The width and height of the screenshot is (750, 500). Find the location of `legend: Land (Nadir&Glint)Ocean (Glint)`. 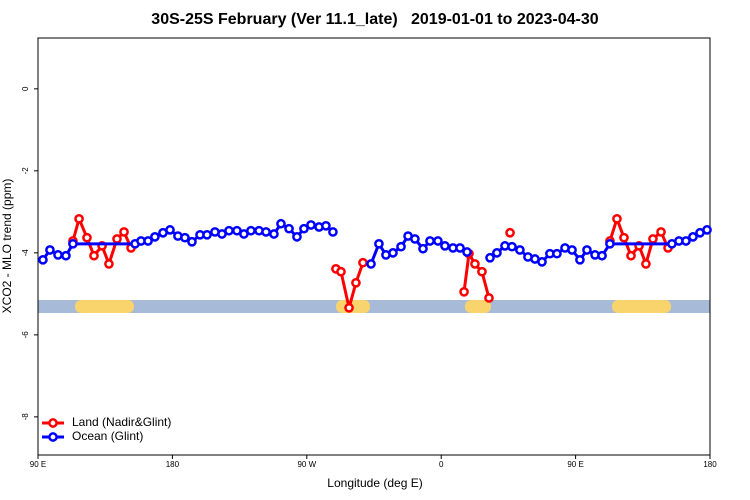

legend: Land (Nadir&Glint)Ocean (Glint) is located at coordinates (106, 429).